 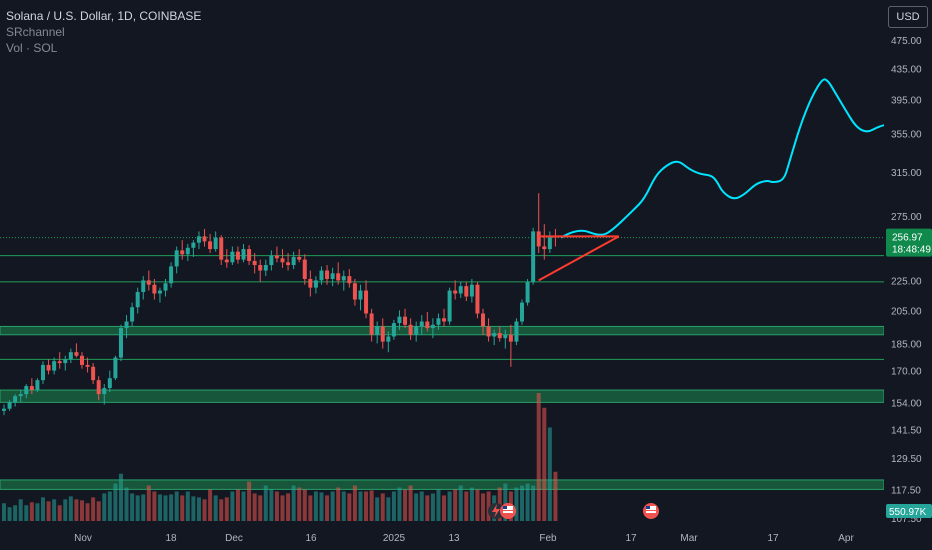 What do you see at coordinates (32, 48) in the screenshot?
I see `indicator-volume: Vol · SOL` at bounding box center [32, 48].